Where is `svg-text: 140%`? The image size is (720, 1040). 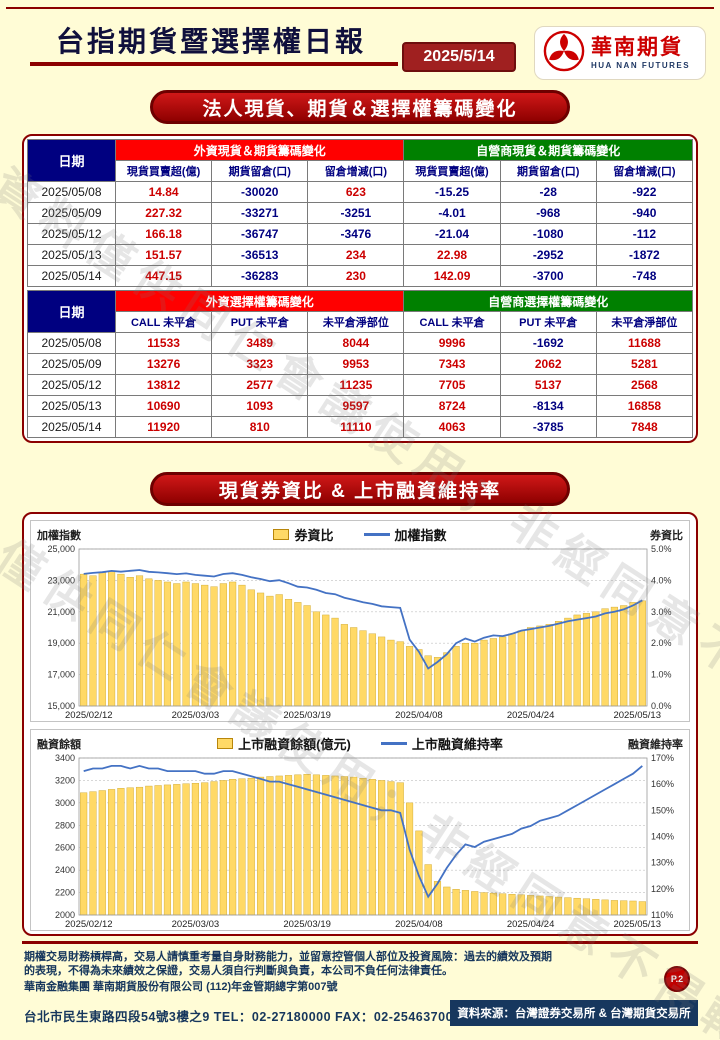 svg-text: 140% is located at coordinates (662, 837).